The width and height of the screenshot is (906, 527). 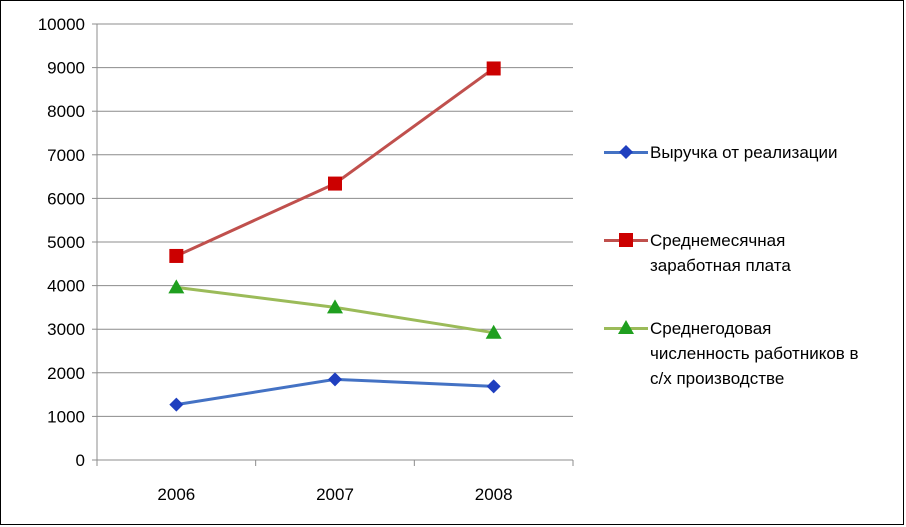 What do you see at coordinates (494, 494) in the screenshot?
I see `x-tick-label: 2008` at bounding box center [494, 494].